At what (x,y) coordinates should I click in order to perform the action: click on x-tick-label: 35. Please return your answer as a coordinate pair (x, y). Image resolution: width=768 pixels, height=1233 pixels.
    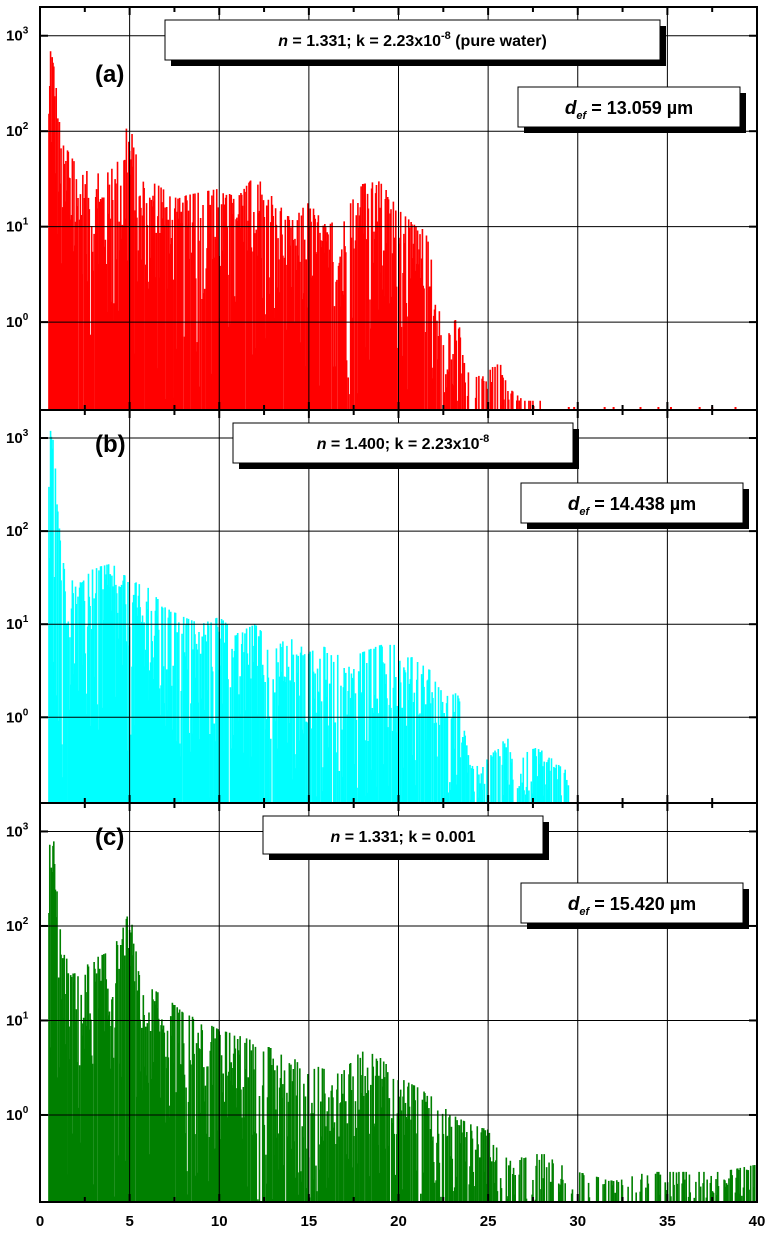
    Looking at the image, I should click on (667, 1221).